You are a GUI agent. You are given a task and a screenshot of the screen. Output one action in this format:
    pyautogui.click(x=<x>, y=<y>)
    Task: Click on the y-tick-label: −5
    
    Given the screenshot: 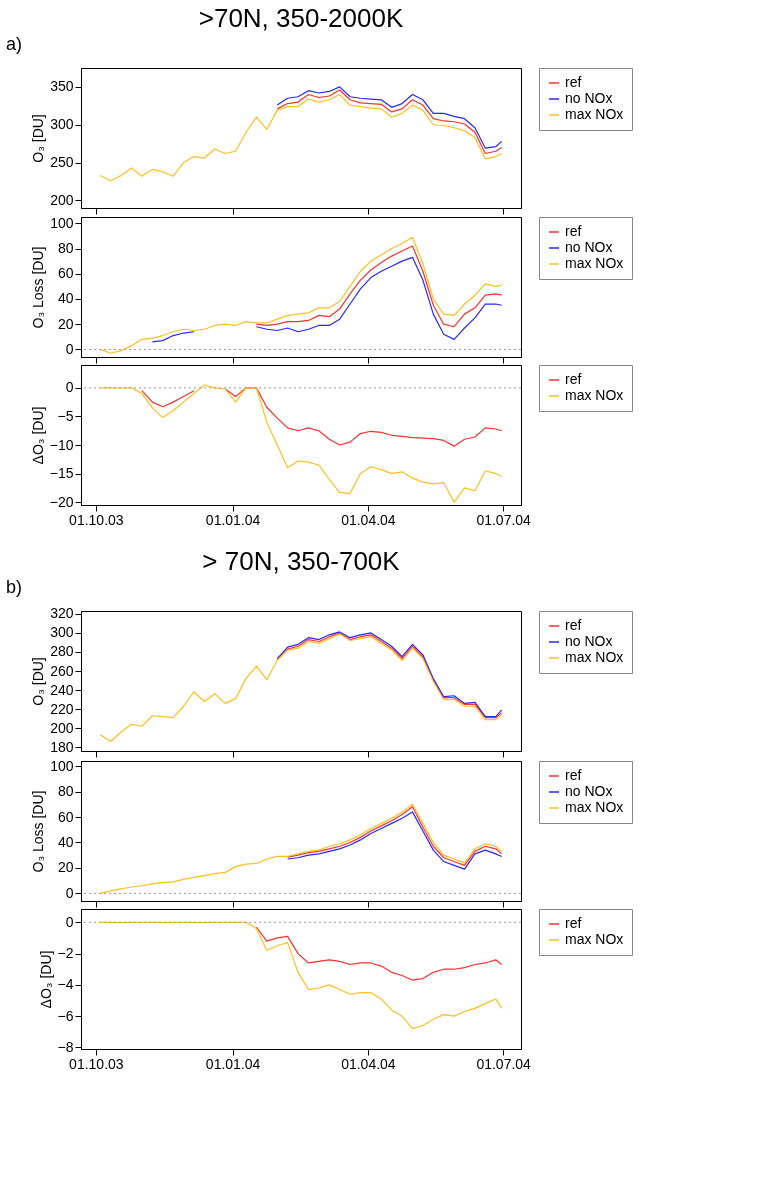 What is the action you would take?
    pyautogui.click(x=65, y=415)
    